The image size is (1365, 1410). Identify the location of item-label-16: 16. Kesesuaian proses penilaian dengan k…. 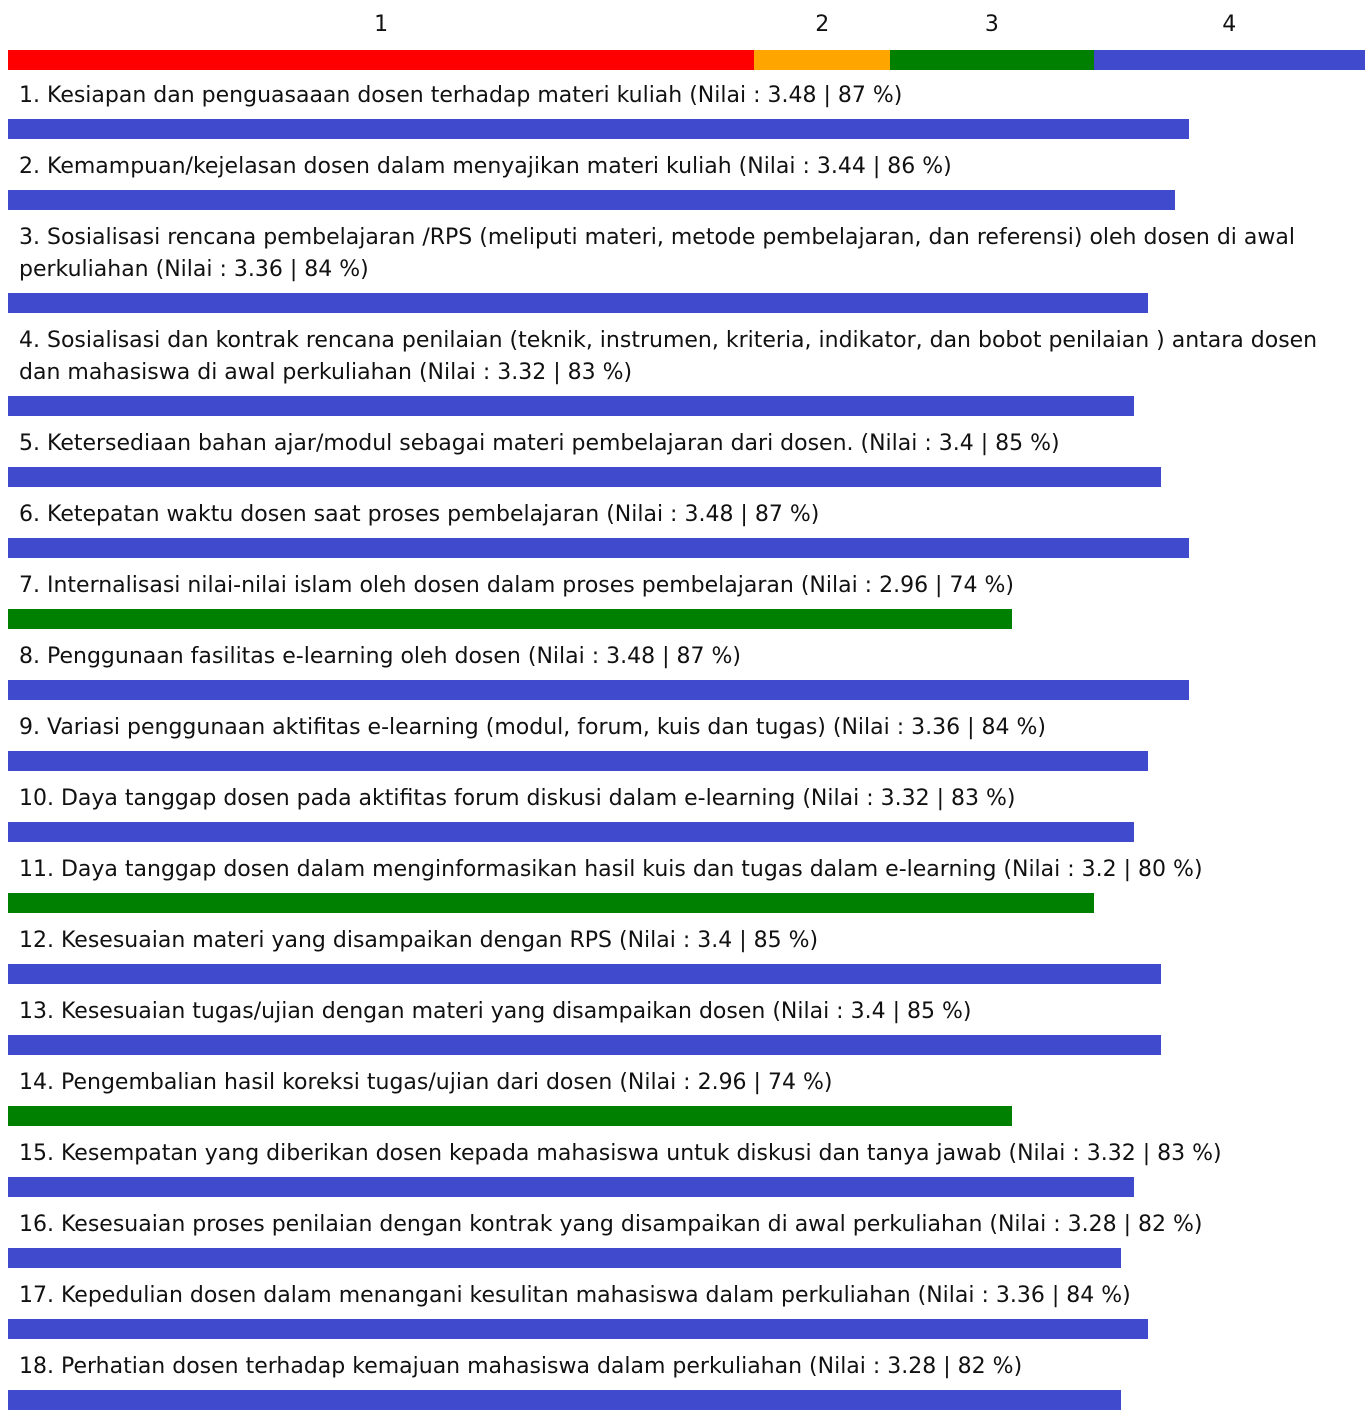
(611, 1224).